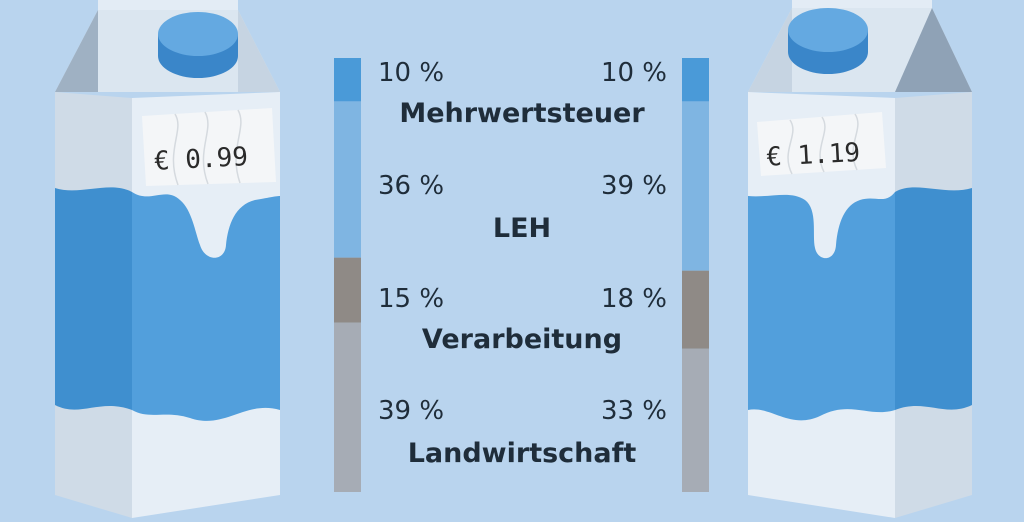  Describe the element at coordinates (633, 299) in the screenshot. I see `right-pct-verarbeitung: 18 %` at that location.